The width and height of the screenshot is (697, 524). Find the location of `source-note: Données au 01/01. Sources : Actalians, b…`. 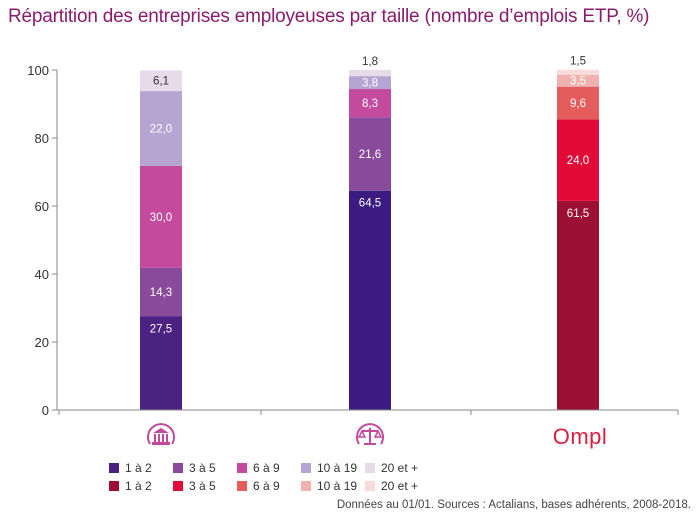

source-note: Données au 01/01. Sources : Actalians, b… is located at coordinates (513, 505).